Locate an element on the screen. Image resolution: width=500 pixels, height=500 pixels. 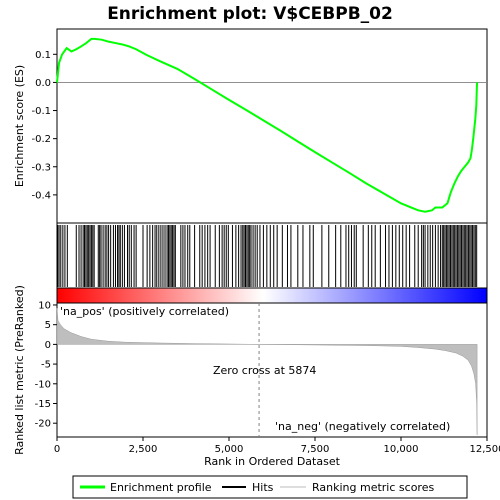
metric-y-axis-label: Ranked list metric (PreRanked) is located at coordinates (19, 370).